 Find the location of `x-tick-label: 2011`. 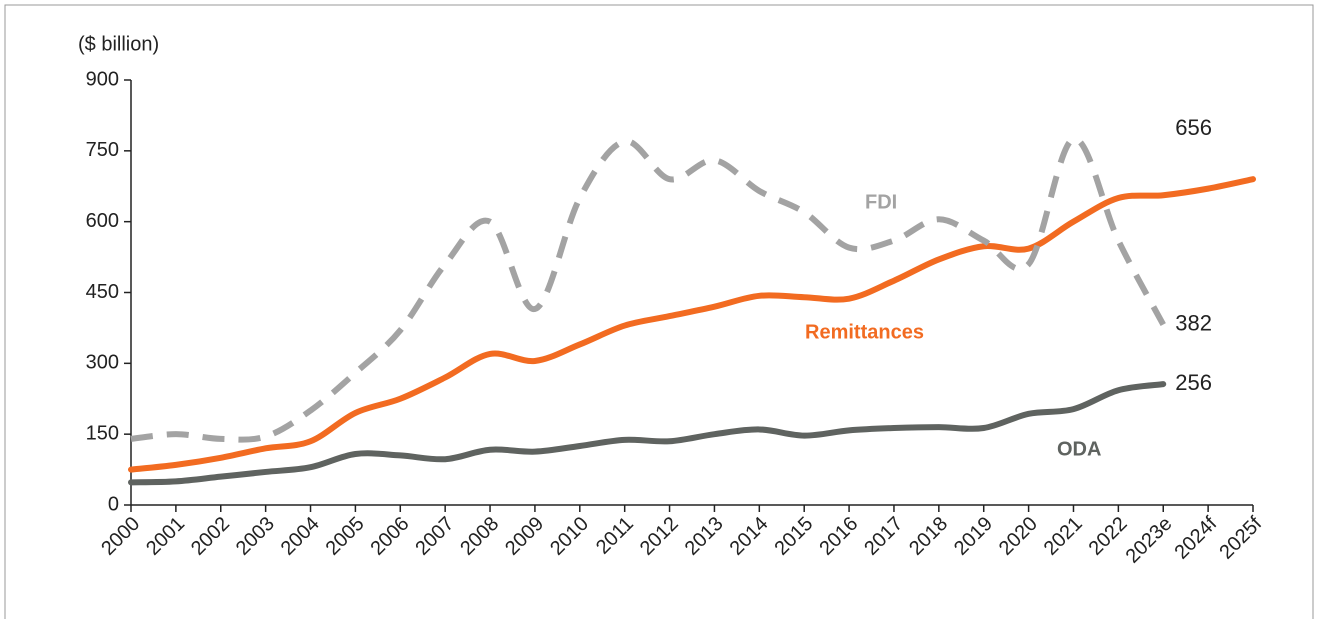

x-tick-label: 2011 is located at coordinates (615, 536).